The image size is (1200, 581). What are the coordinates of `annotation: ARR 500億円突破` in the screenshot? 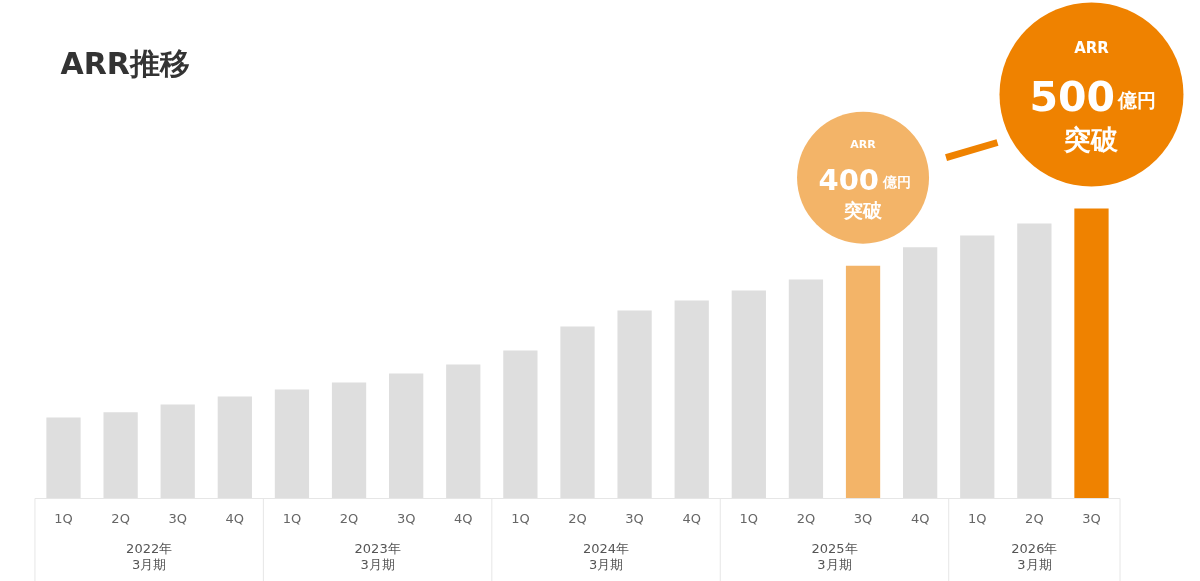 It's located at (1092, 97).